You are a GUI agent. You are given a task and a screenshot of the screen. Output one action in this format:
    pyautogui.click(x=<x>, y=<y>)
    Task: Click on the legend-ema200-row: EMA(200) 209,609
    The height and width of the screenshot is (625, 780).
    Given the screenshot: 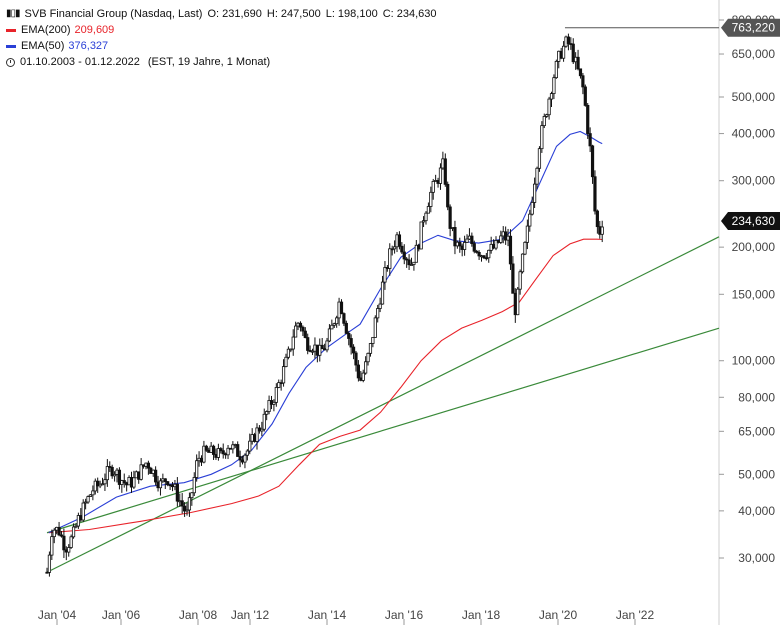 What is the action you would take?
    pyautogui.click(x=224, y=30)
    